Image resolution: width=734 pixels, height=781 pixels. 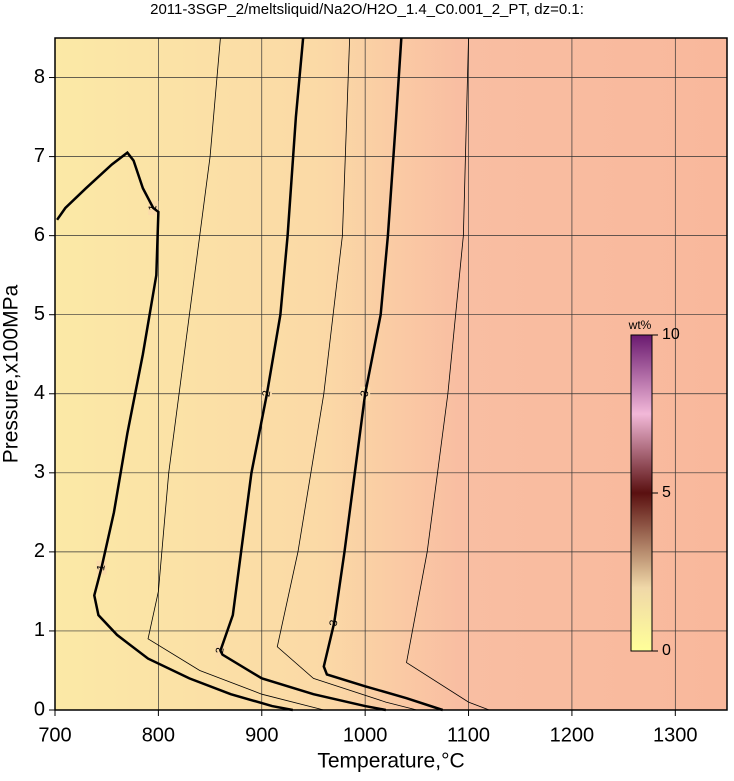 What do you see at coordinates (365, 735) in the screenshot?
I see `x-tick-label: 1000` at bounding box center [365, 735].